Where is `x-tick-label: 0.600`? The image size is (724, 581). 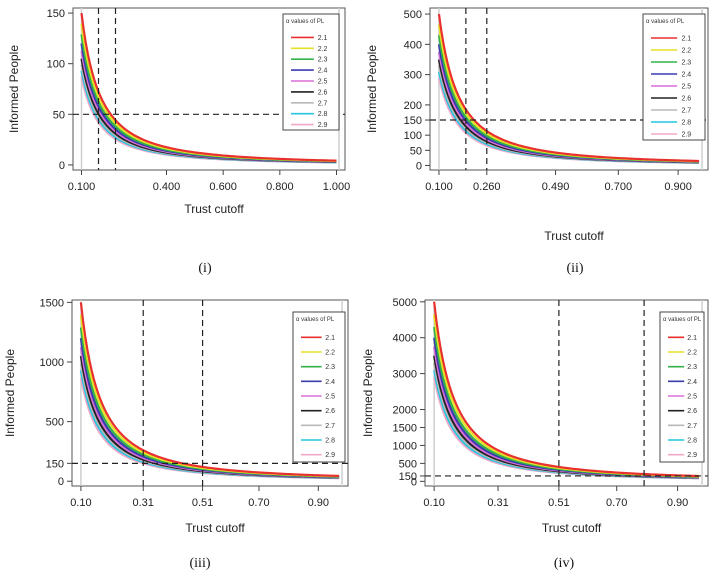 x-tick-label: 0.600 is located at coordinates (223, 187).